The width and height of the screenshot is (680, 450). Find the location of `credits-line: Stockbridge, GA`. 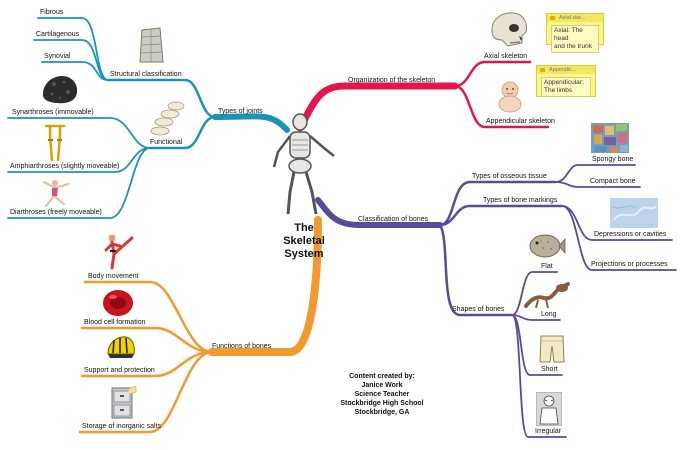

credits-line: Stockbridge, GA is located at coordinates (382, 412).